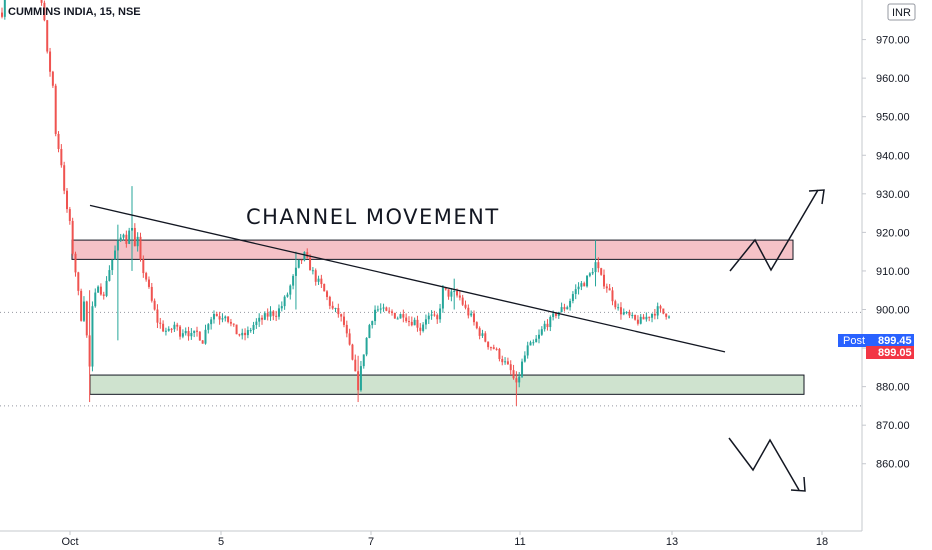 The height and width of the screenshot is (550, 932). Describe the element at coordinates (822, 542) in the screenshot. I see `x-tick-label: 18` at that location.